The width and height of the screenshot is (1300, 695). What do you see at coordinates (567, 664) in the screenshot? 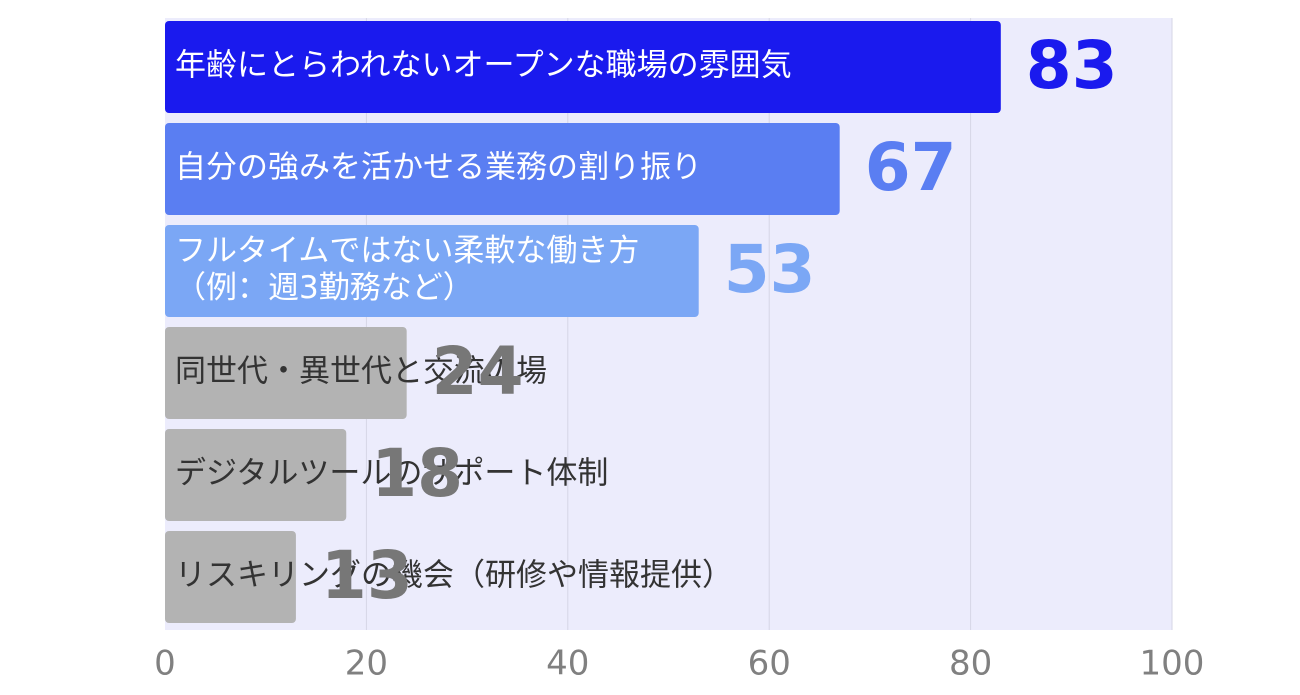
I see `x-tick-label: 40` at bounding box center [567, 664].